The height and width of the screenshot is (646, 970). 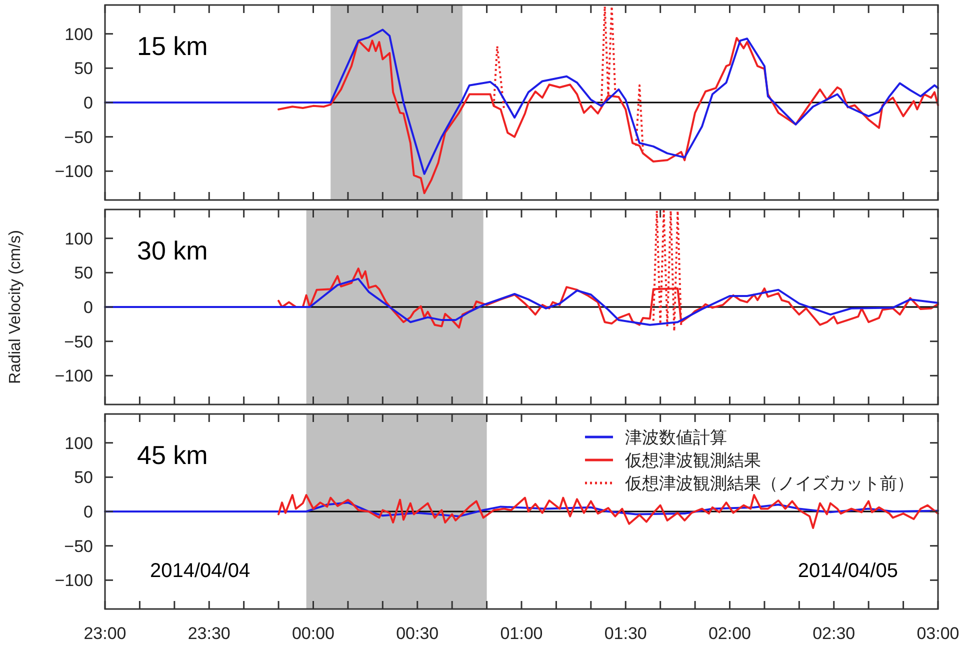 I want to click on legend-label: 津波数値計算, so click(x=676, y=437).